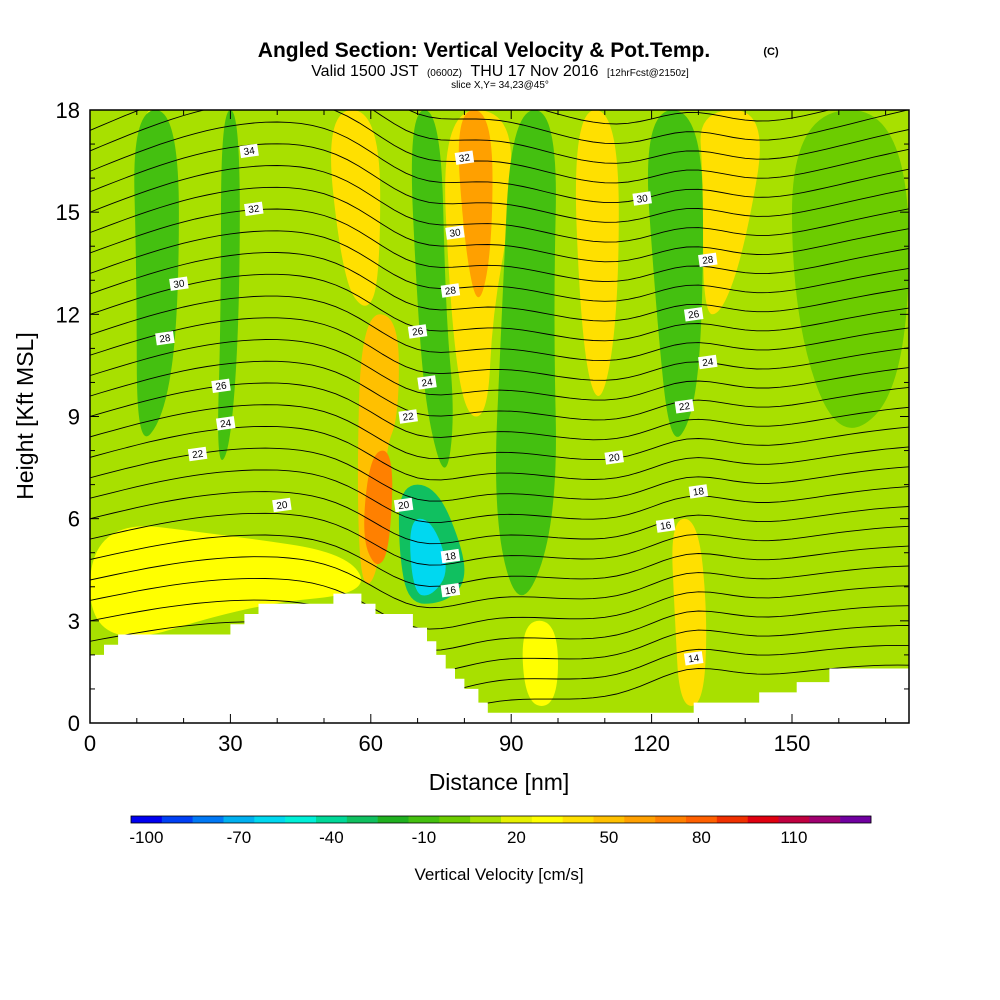 This screenshot has height=1000, width=1000. I want to click on y-tick-label: 18, so click(68, 110).